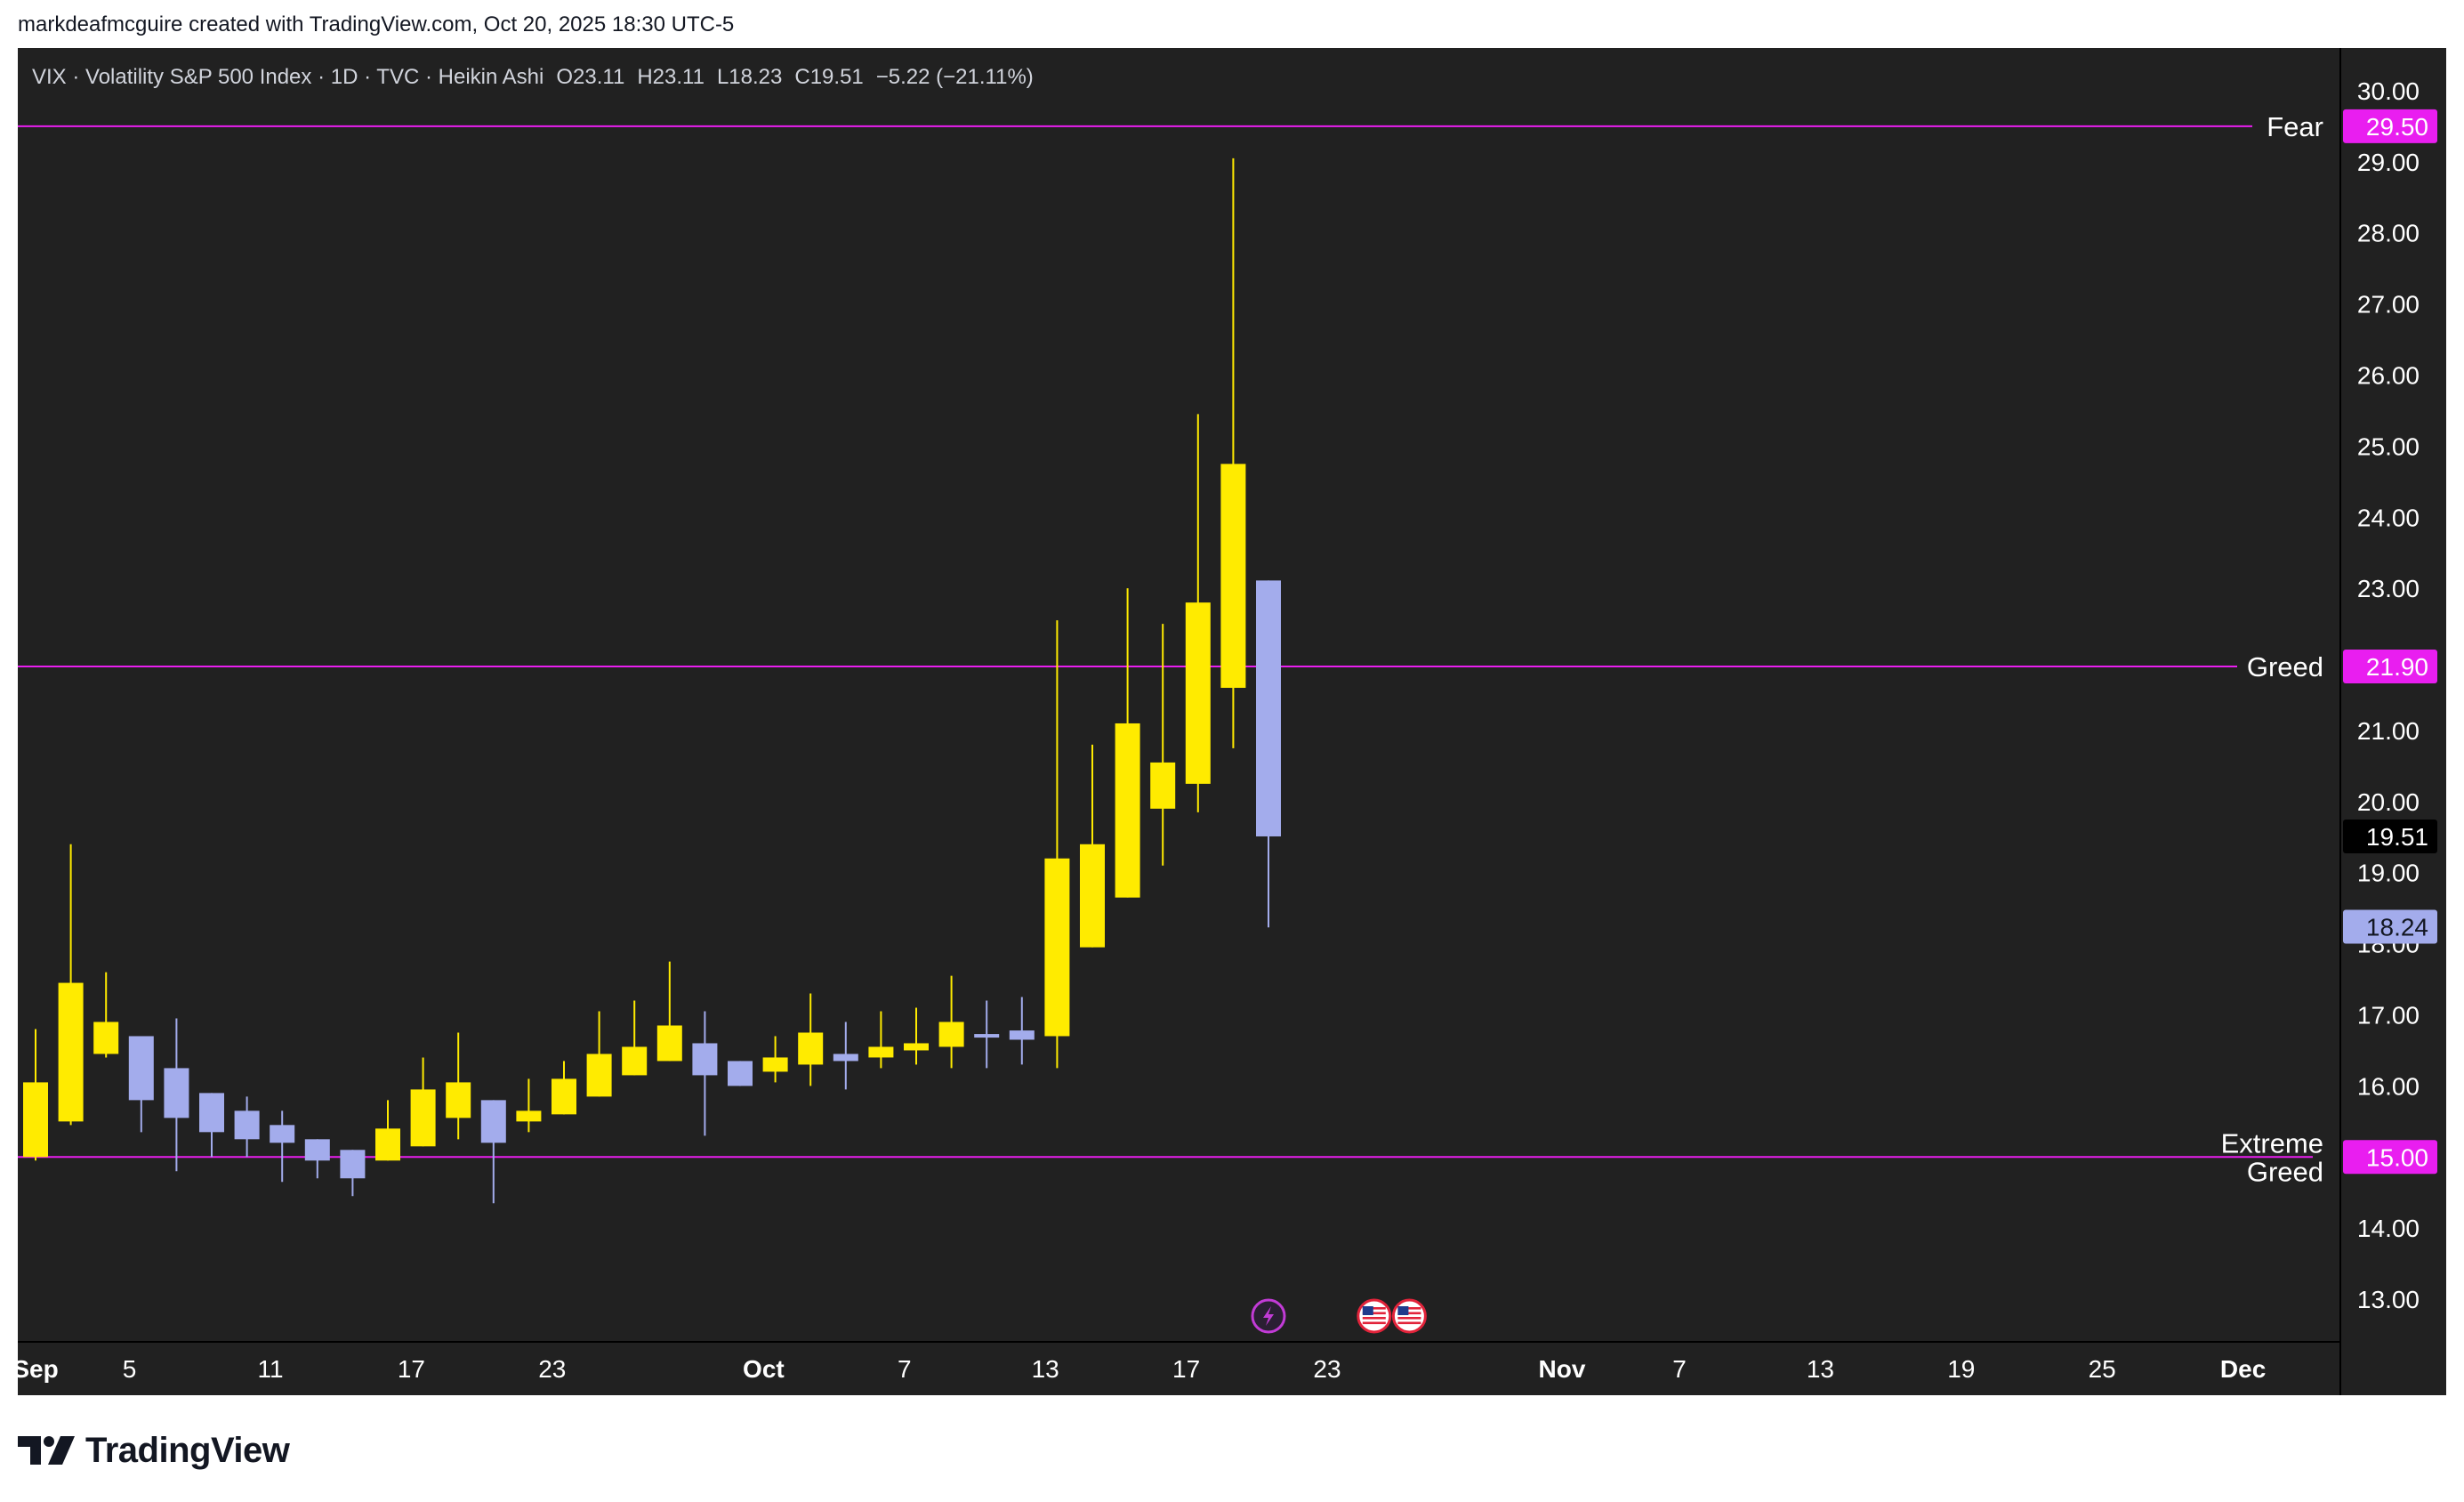  Describe the element at coordinates (2388, 446) in the screenshot. I see `price-tick-label: 25.00` at that location.